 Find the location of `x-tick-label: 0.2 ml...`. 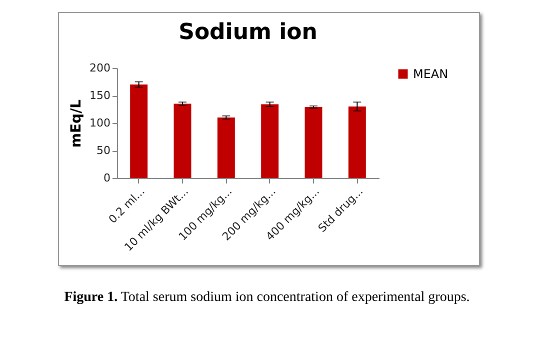

x-tick-label: 0.2 ml... is located at coordinates (127, 205).